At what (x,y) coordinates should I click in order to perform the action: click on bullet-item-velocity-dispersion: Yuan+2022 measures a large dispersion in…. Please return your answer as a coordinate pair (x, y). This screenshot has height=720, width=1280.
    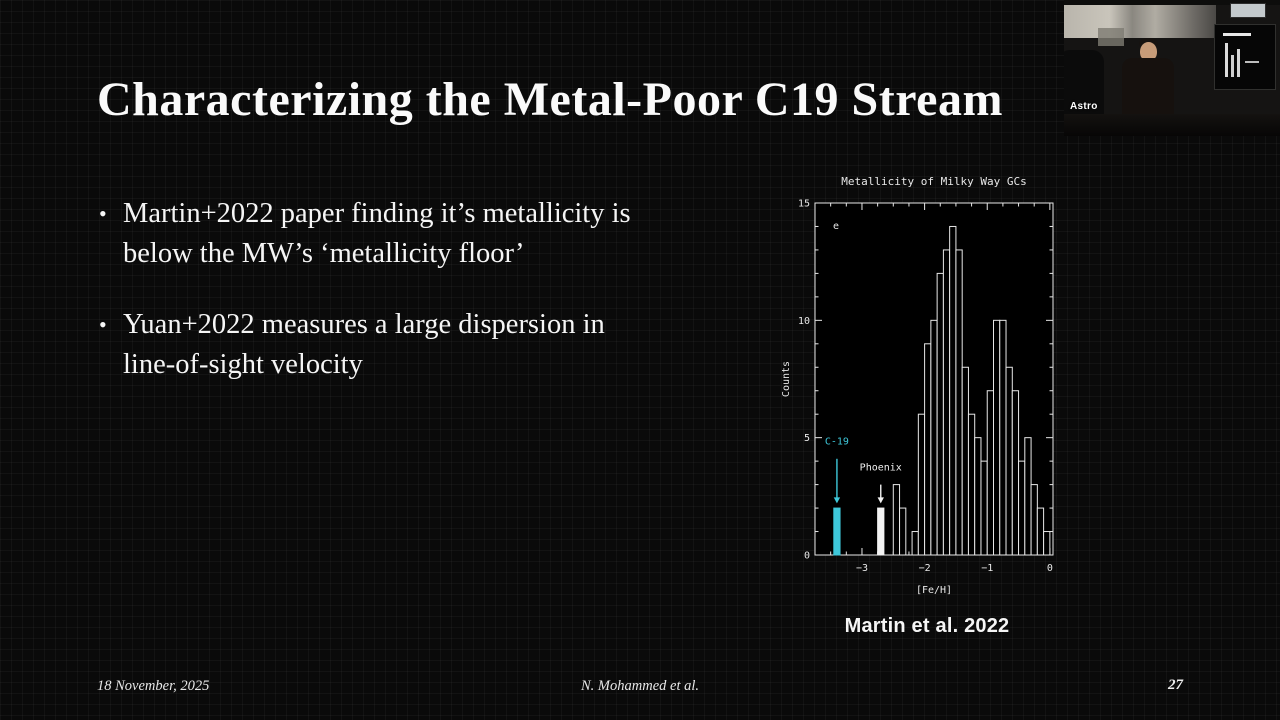
    Looking at the image, I should click on (379, 345).